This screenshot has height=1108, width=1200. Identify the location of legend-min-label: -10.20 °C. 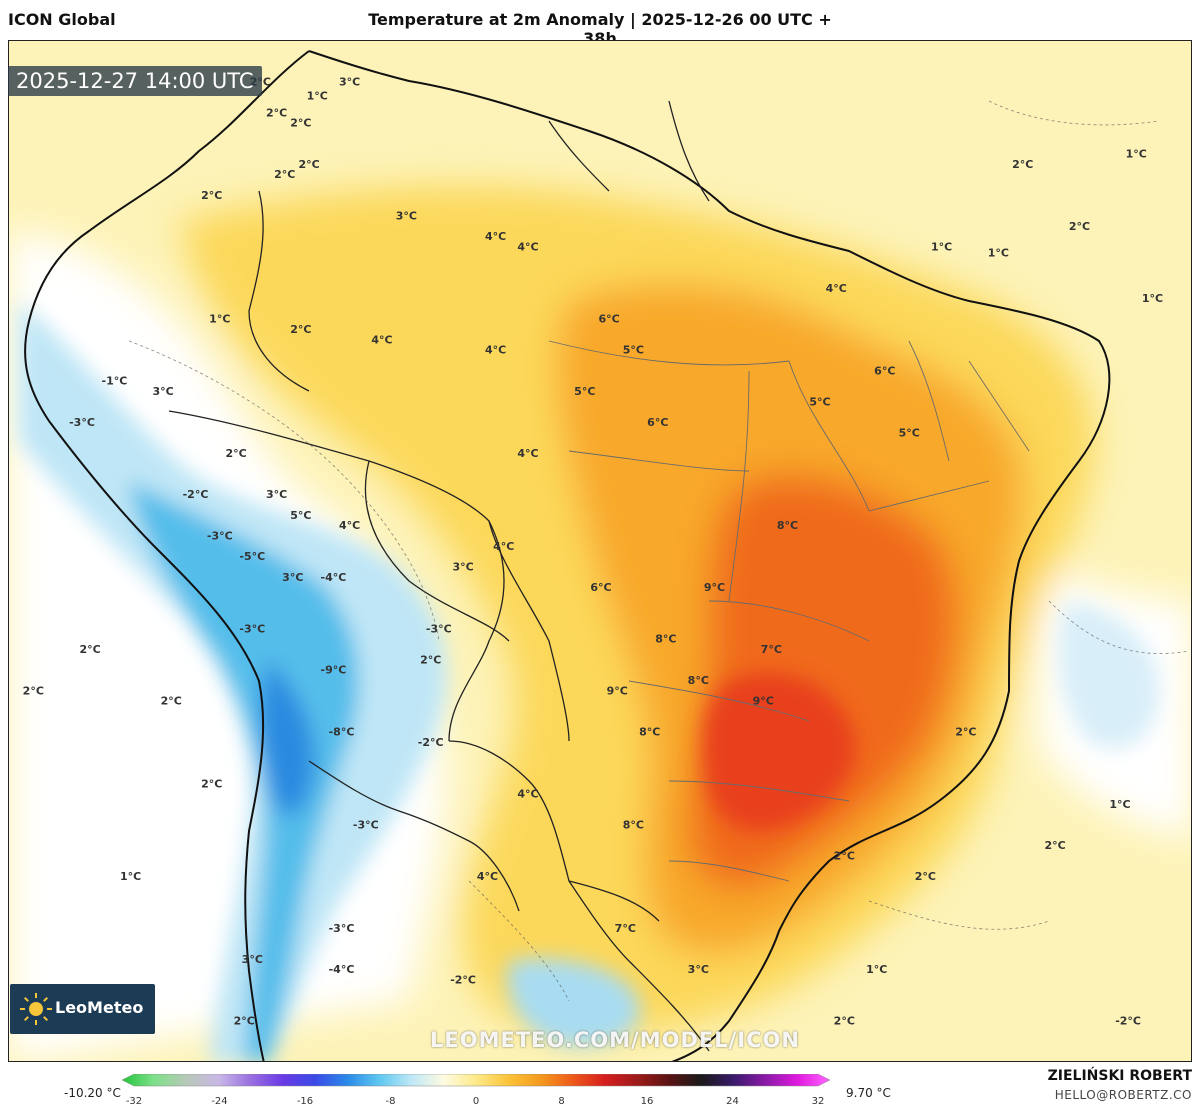
(92, 1093).